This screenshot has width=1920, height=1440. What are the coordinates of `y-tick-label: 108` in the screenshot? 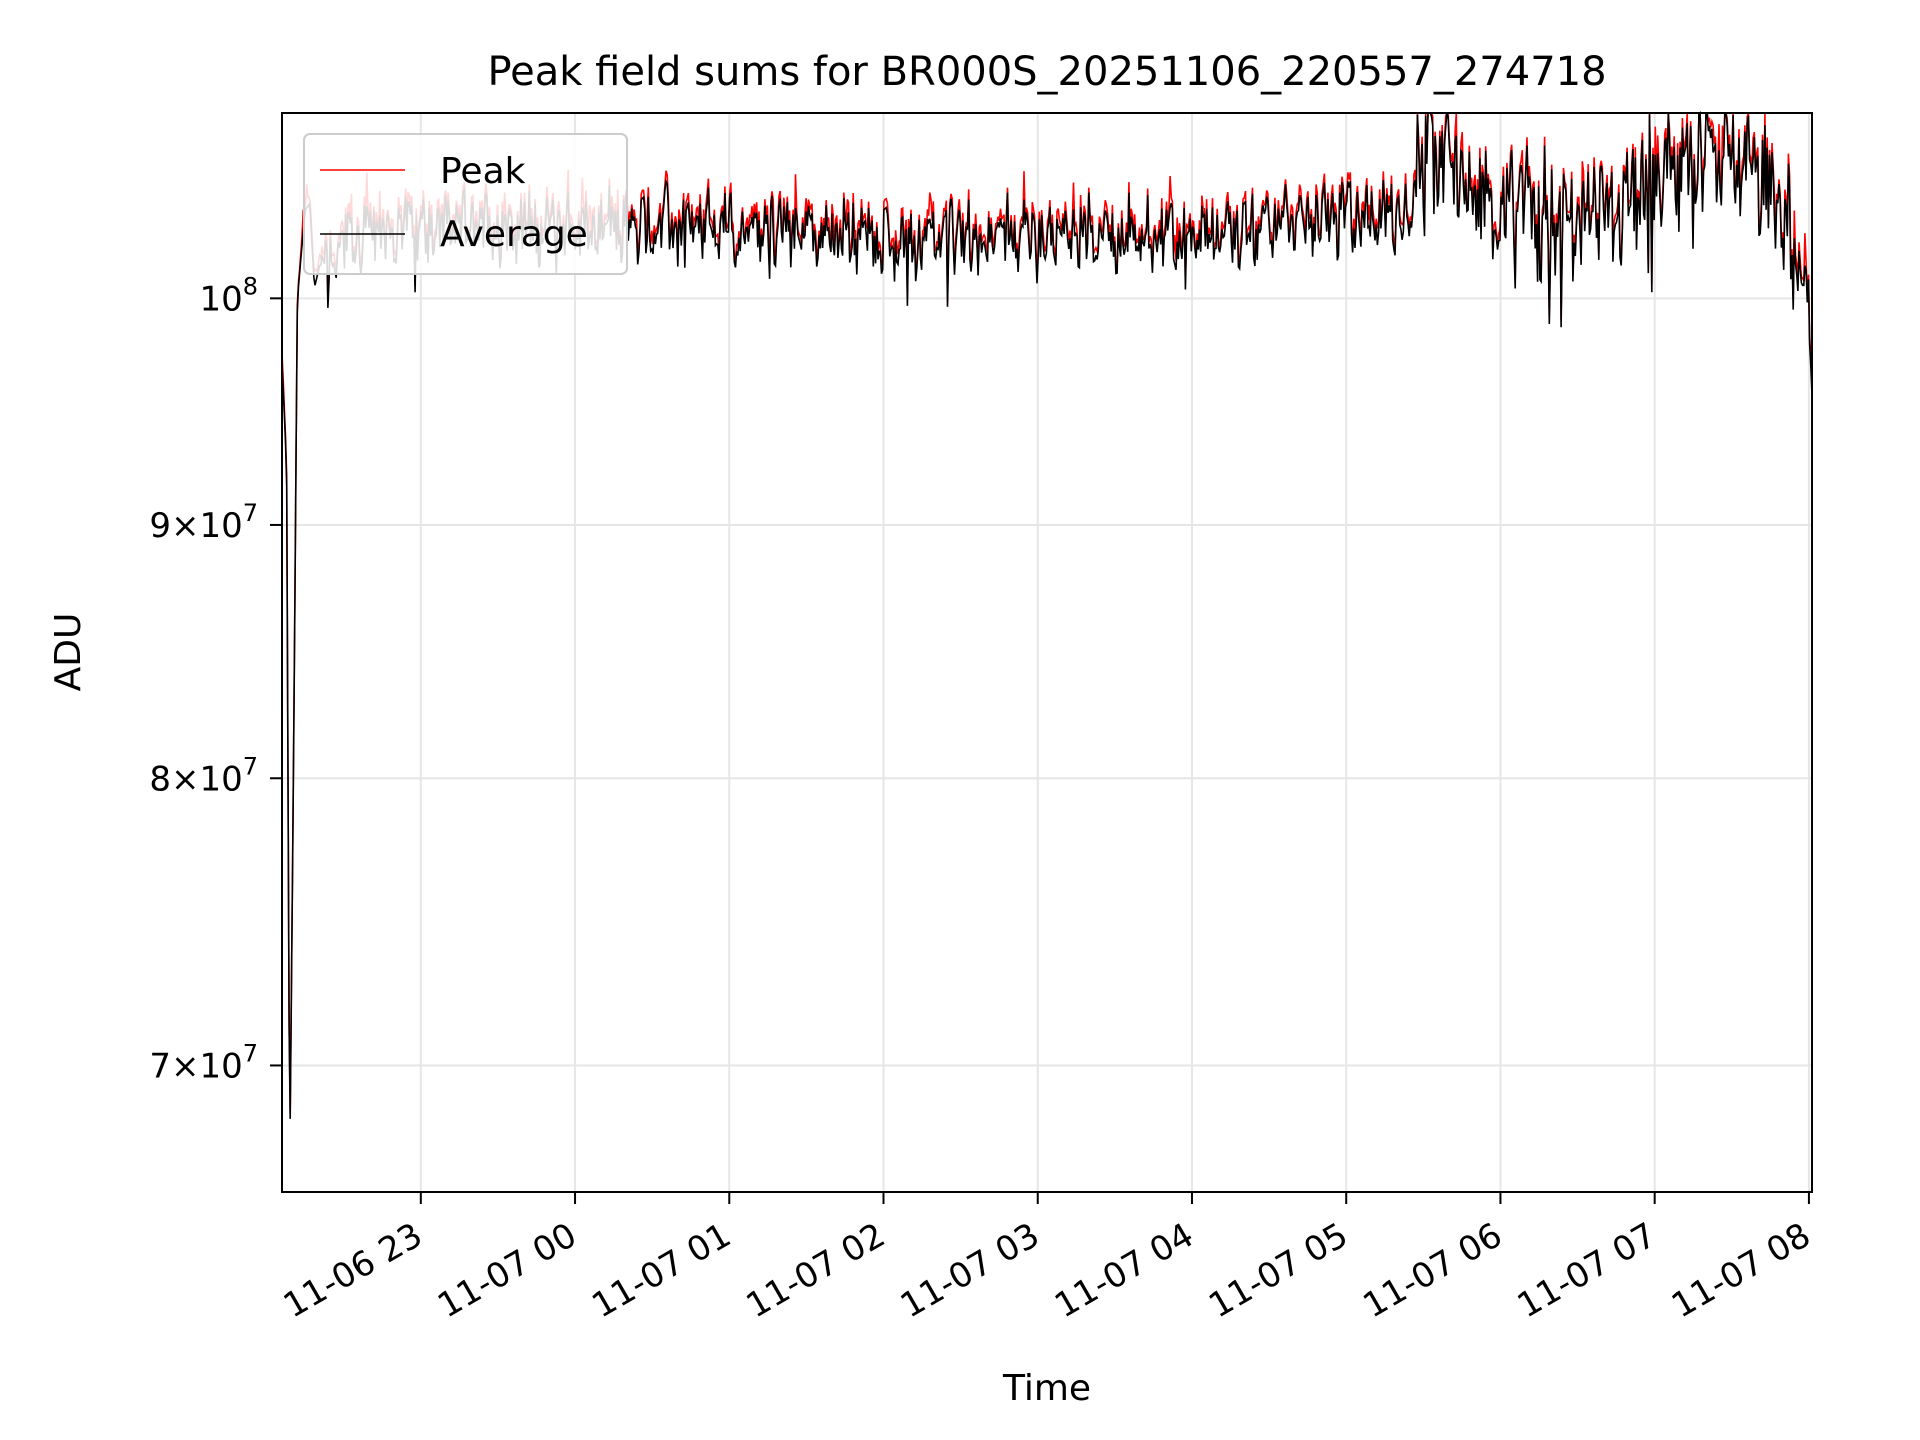 It's located at (228, 295).